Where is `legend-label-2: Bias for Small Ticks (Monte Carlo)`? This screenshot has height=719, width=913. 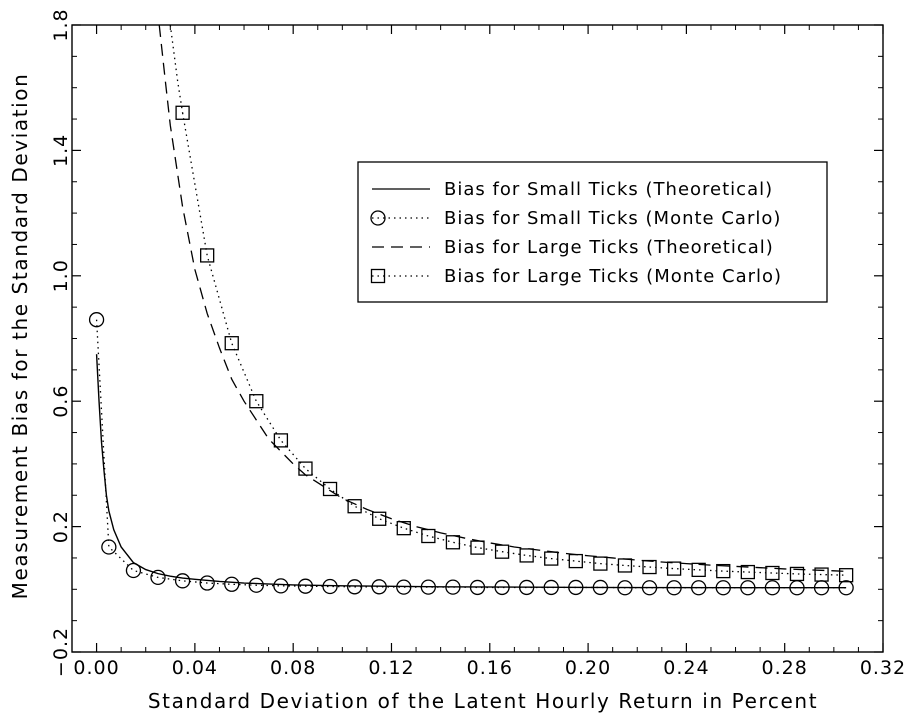
legend-label-2: Bias for Small Ticks (Monte Carlo) is located at coordinates (612, 218).